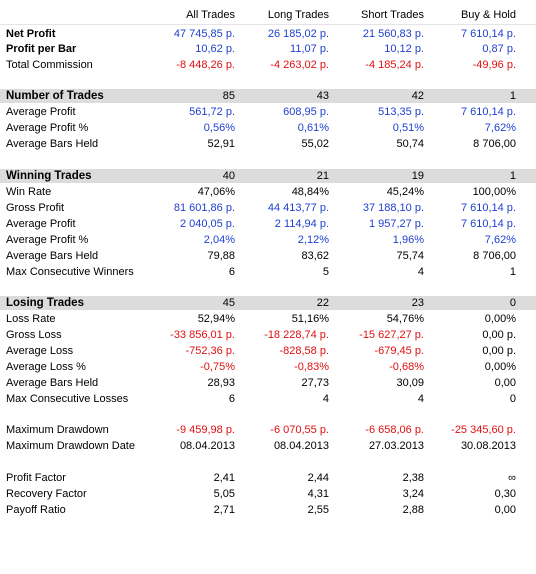  I want to click on cell-long-trades: 08.04.2013, so click(301, 446).